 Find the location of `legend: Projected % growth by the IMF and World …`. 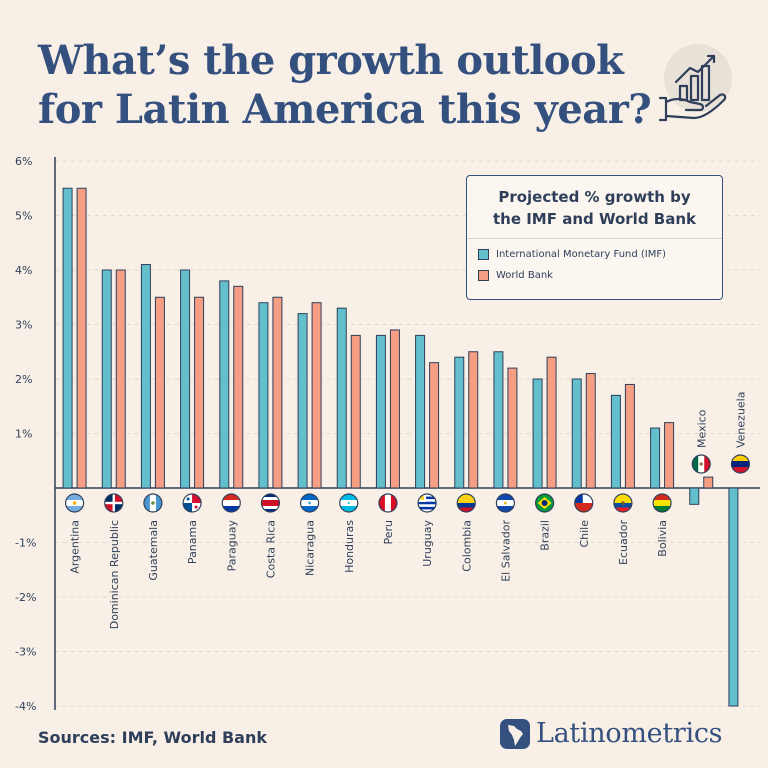

legend: Projected % growth by the IMF and World … is located at coordinates (594, 237).